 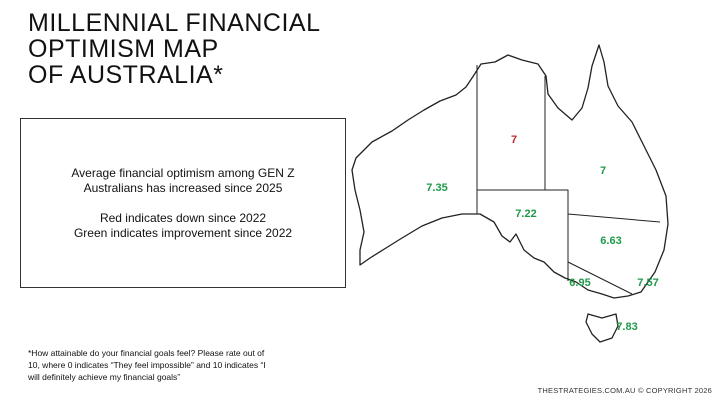 I want to click on title-line: OPTIMISM MAP, so click(x=123, y=49).